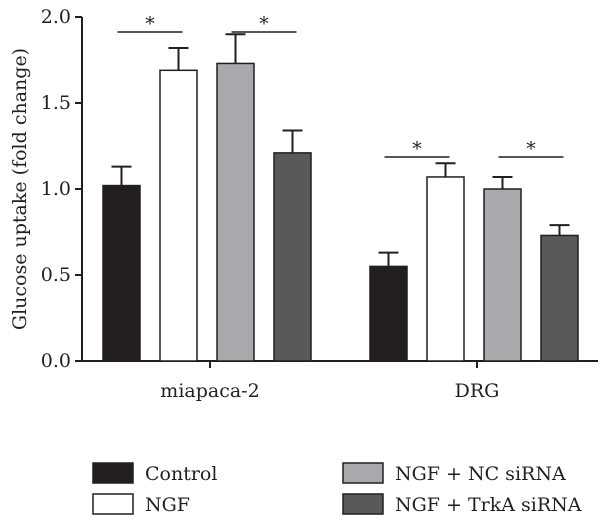 This screenshot has width=600, height=521. I want to click on x-category-label: DRG, so click(477, 391).